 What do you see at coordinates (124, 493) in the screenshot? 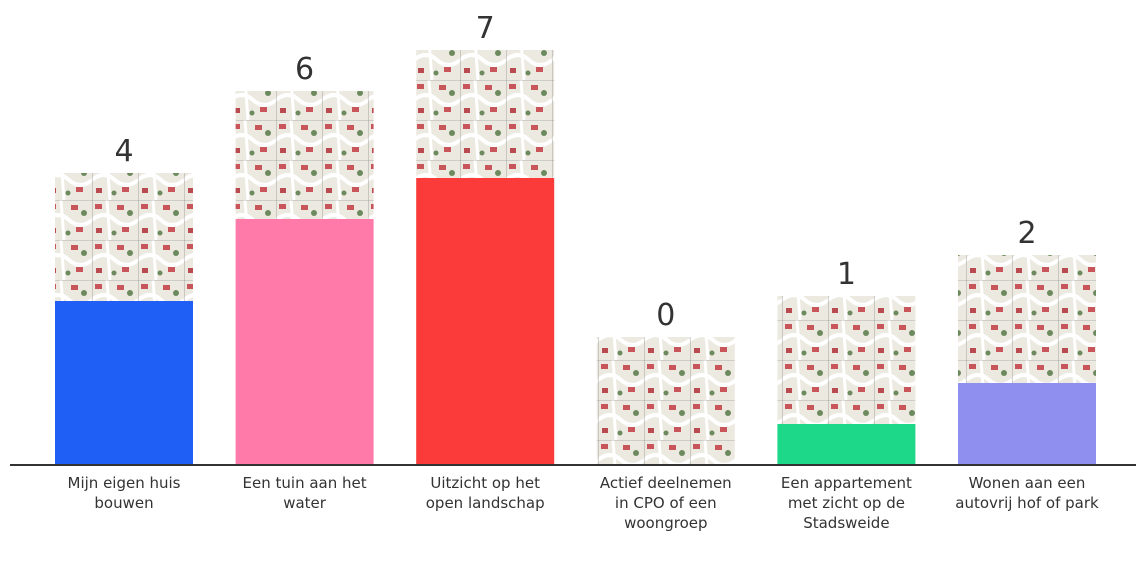
I see `category-label: Mijn eigen huis bouwen` at bounding box center [124, 493].